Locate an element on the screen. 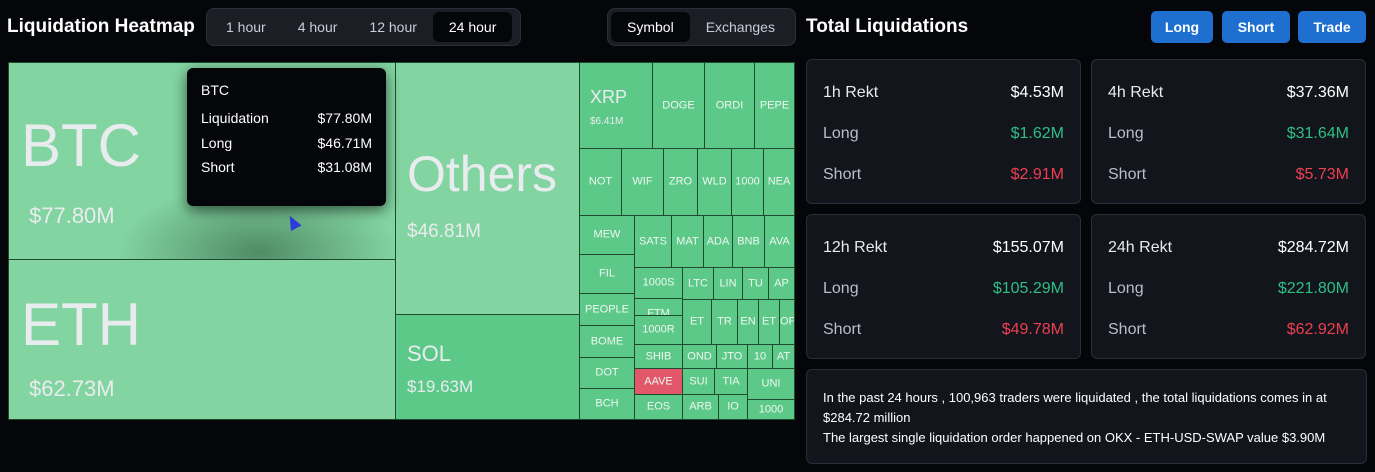  cell-symbol: WLD is located at coordinates (714, 181).